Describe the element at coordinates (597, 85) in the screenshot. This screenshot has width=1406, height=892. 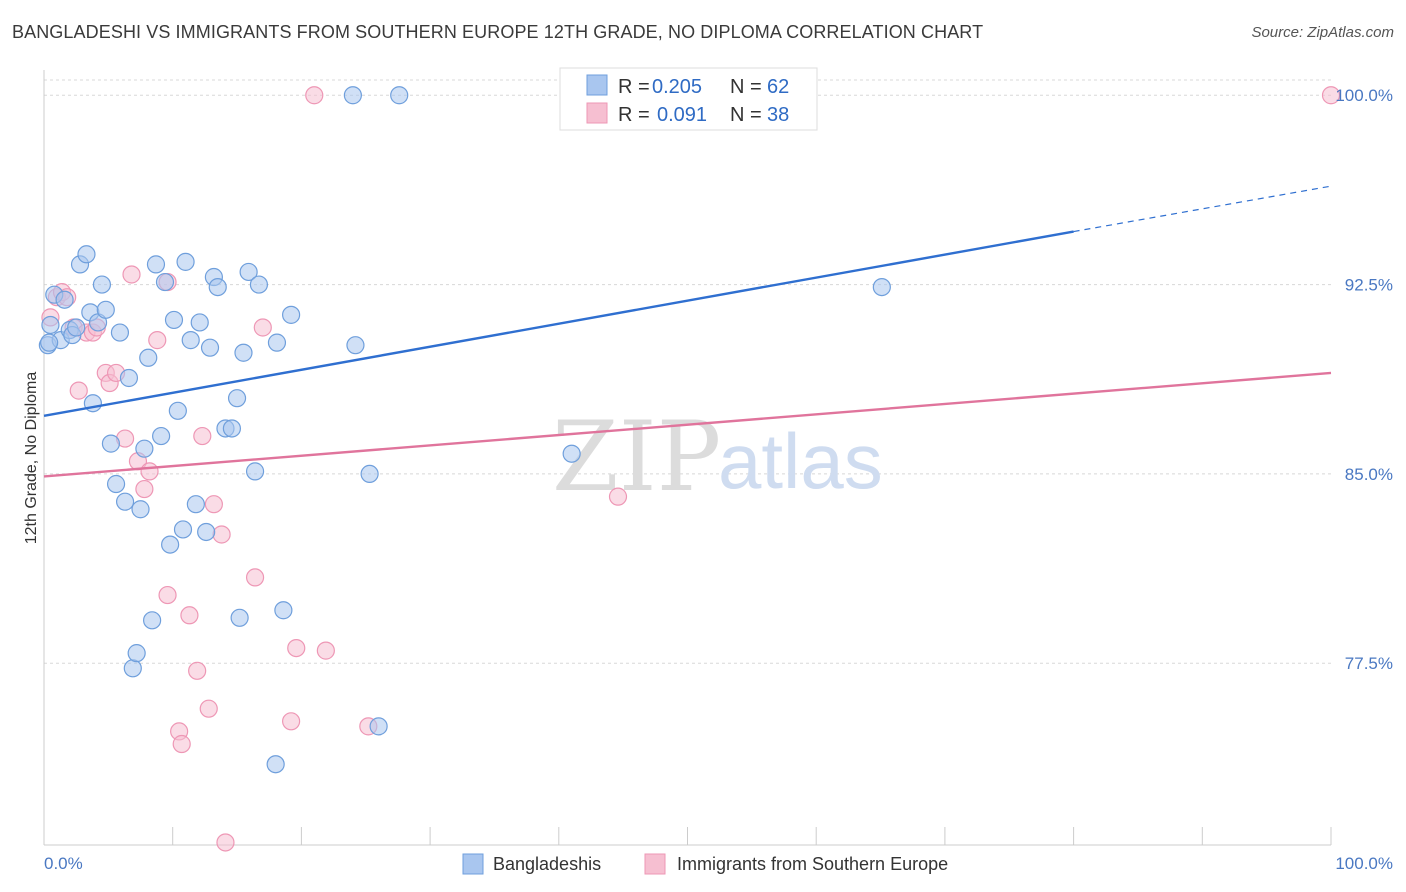
I see `legend-swatch-bangladeshis` at that location.